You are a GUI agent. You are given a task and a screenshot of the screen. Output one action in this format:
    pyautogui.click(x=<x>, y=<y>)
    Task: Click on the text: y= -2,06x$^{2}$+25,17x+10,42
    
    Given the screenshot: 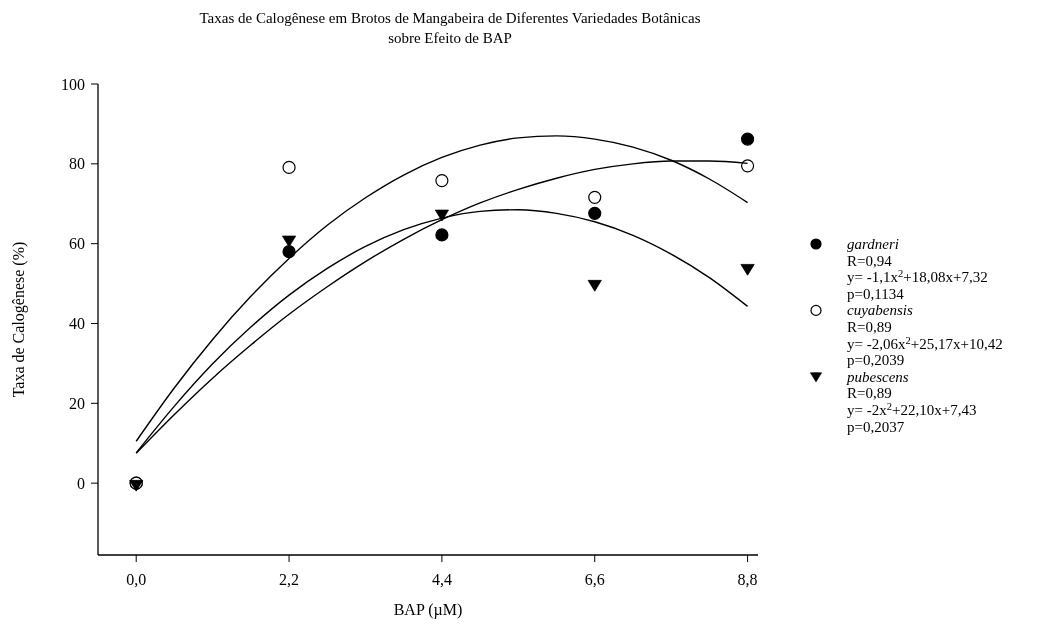 What is the action you would take?
    pyautogui.click(x=925, y=343)
    